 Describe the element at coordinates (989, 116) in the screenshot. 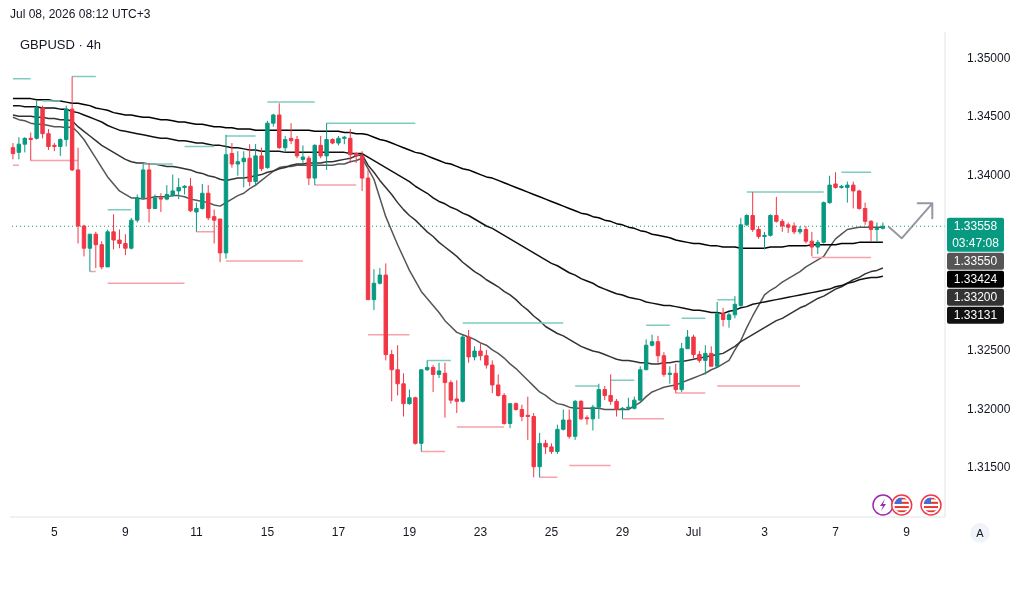

I see `y-tick-label: 1.34500` at that location.